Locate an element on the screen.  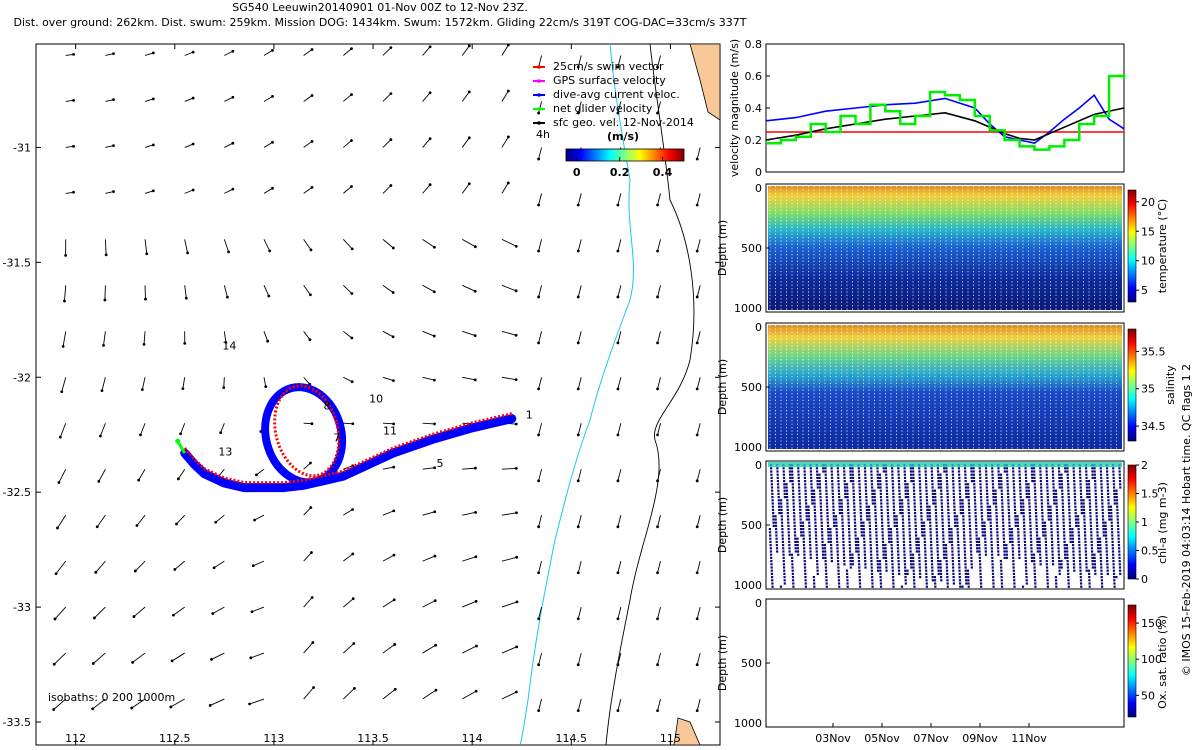
colorbar-tick-label: 0 is located at coordinates (1144, 579).